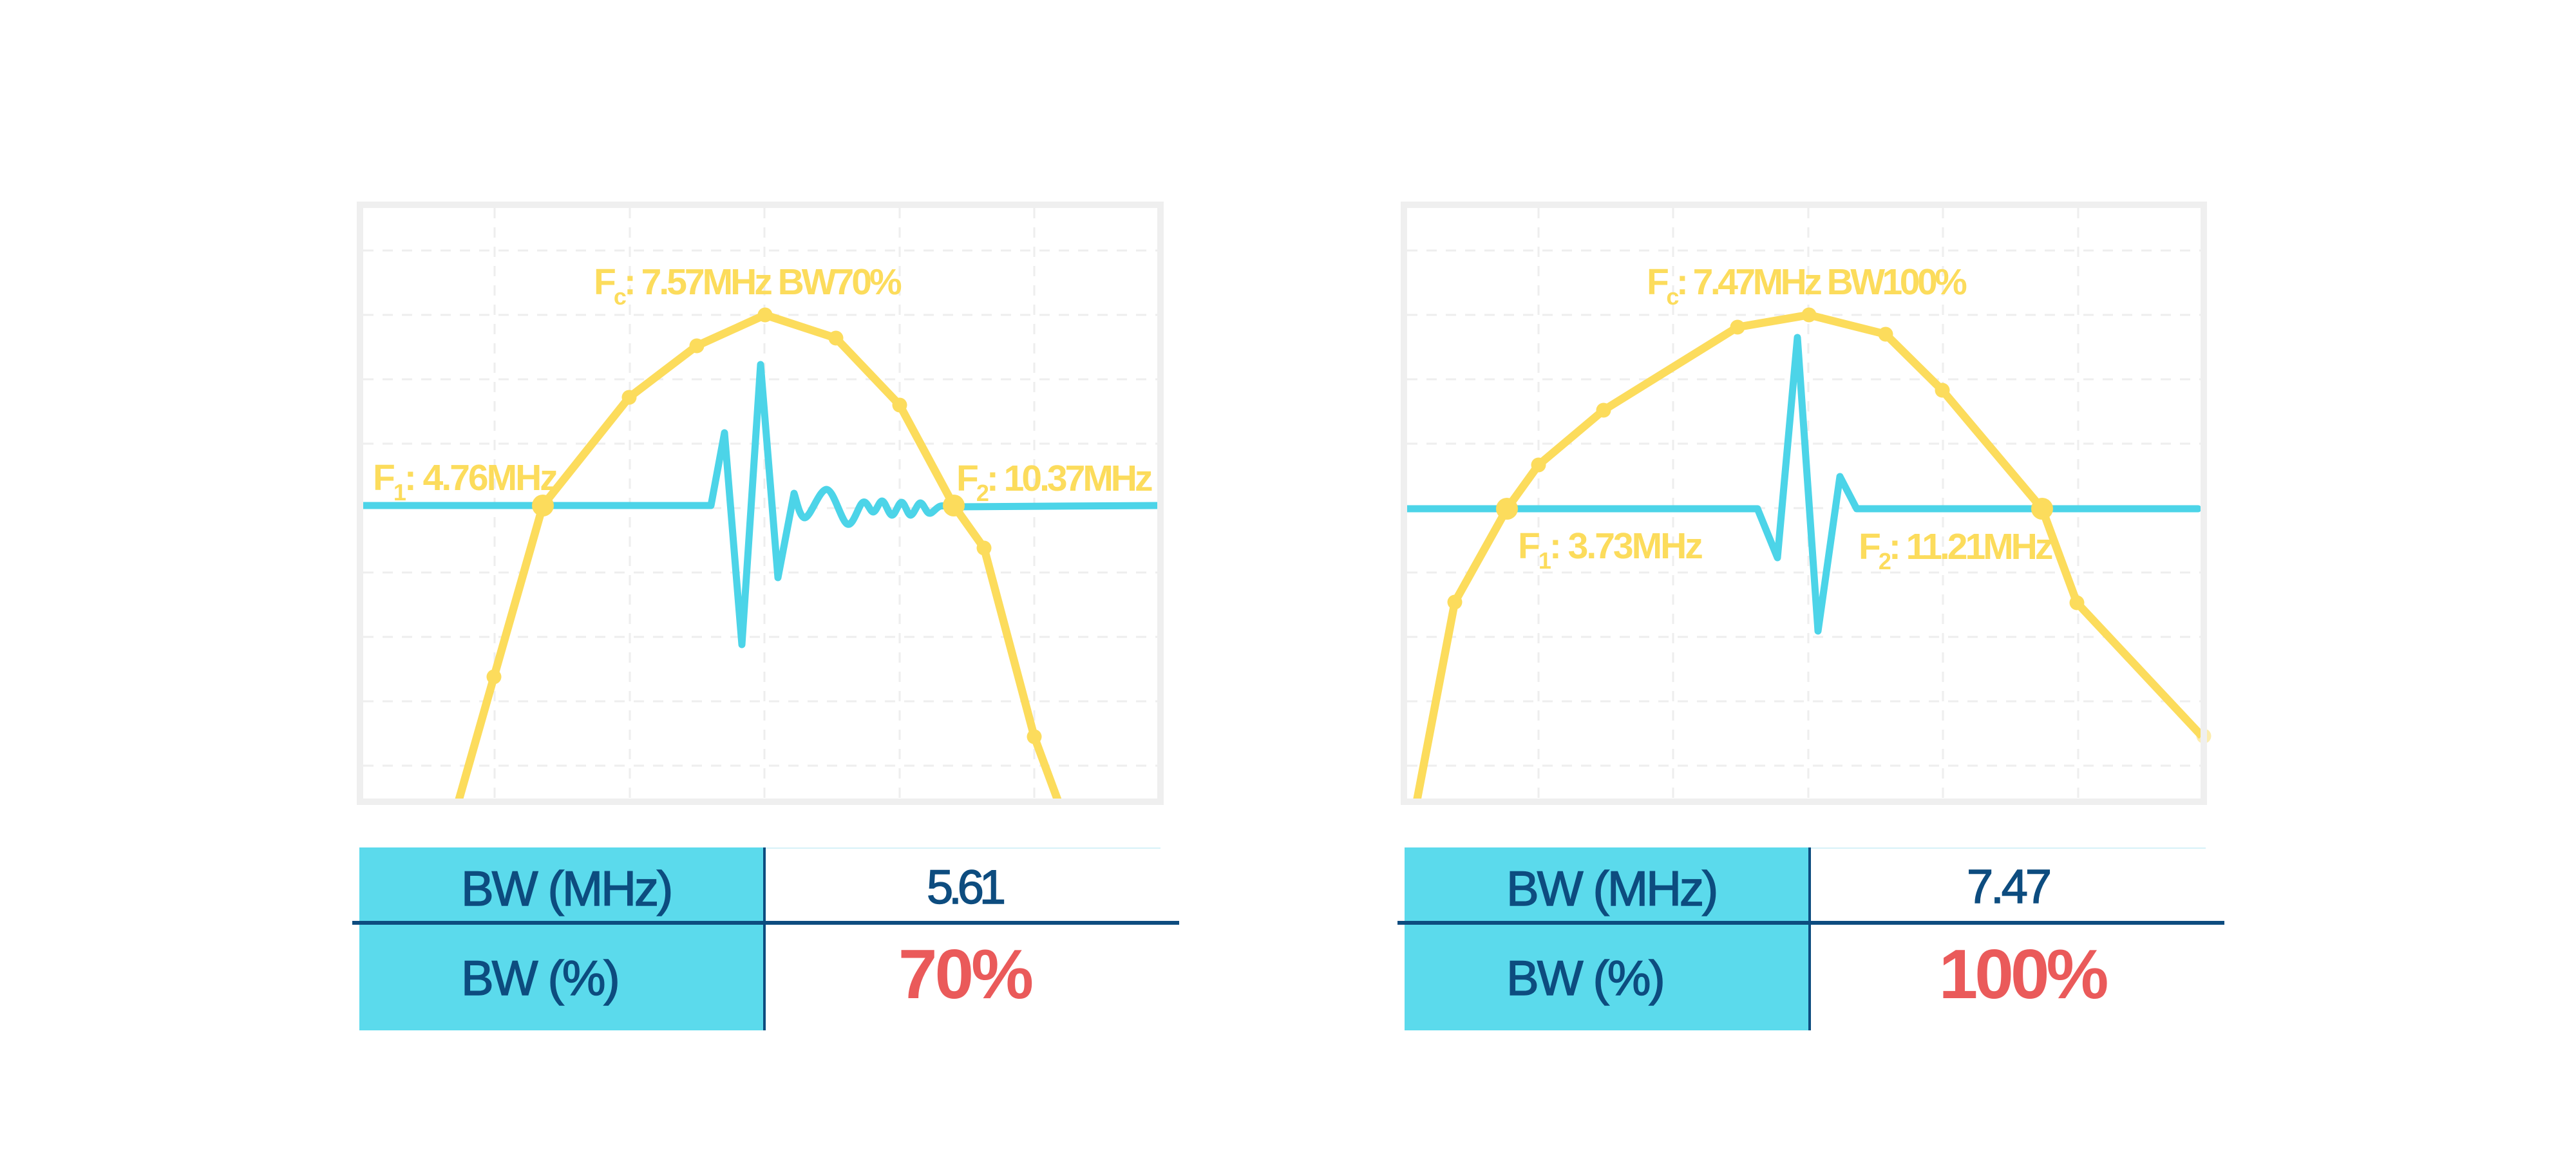  I want to click on svg-text: 7.47, so click(2008, 886).